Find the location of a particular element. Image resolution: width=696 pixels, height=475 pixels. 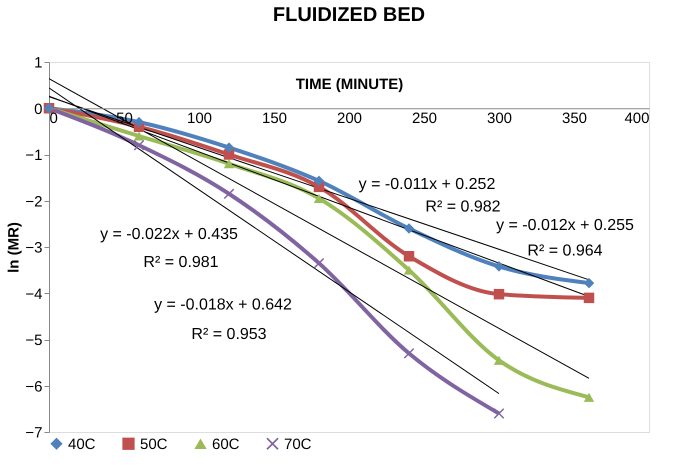

annotation: R² = 0.953 is located at coordinates (229, 334).